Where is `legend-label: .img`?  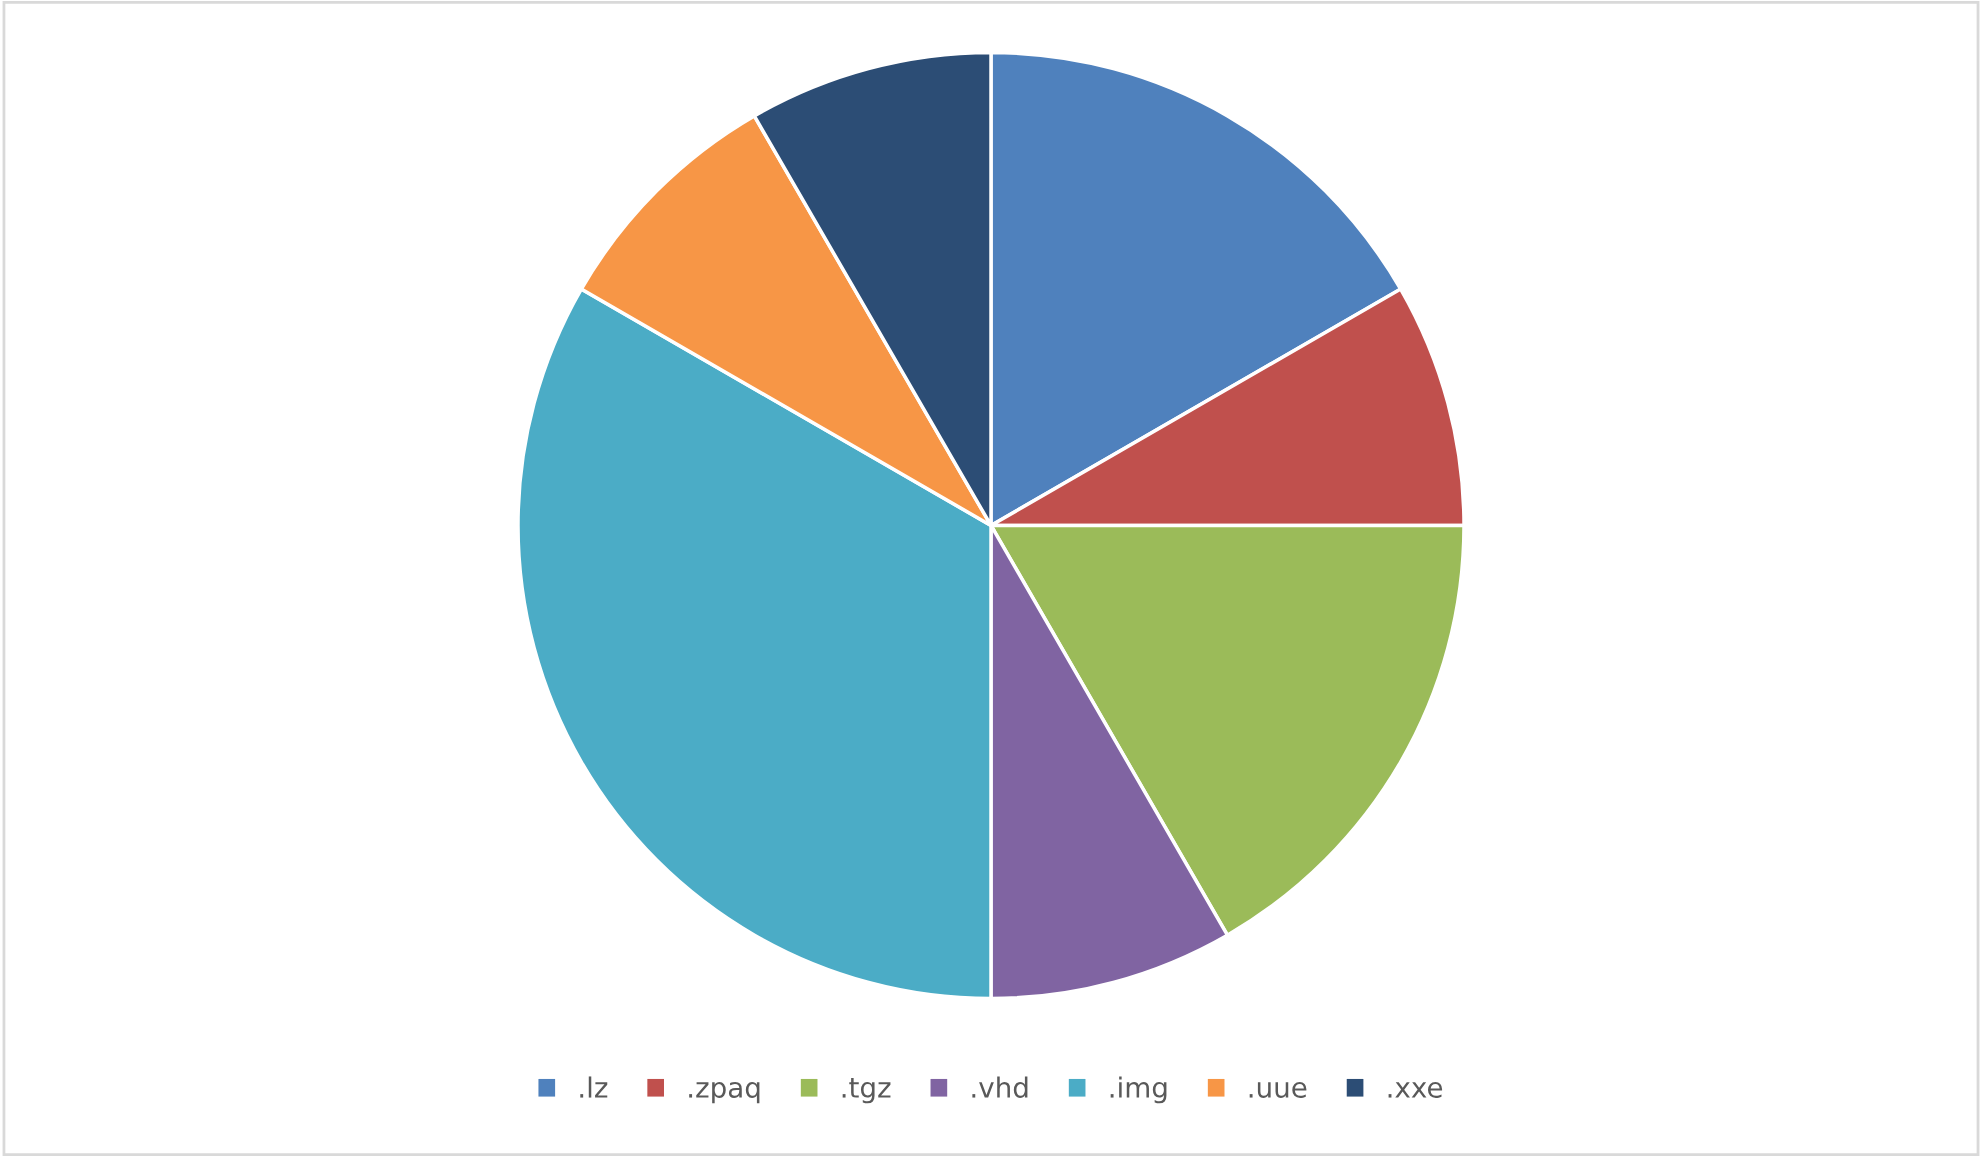 legend-label: .img is located at coordinates (1138, 1090).